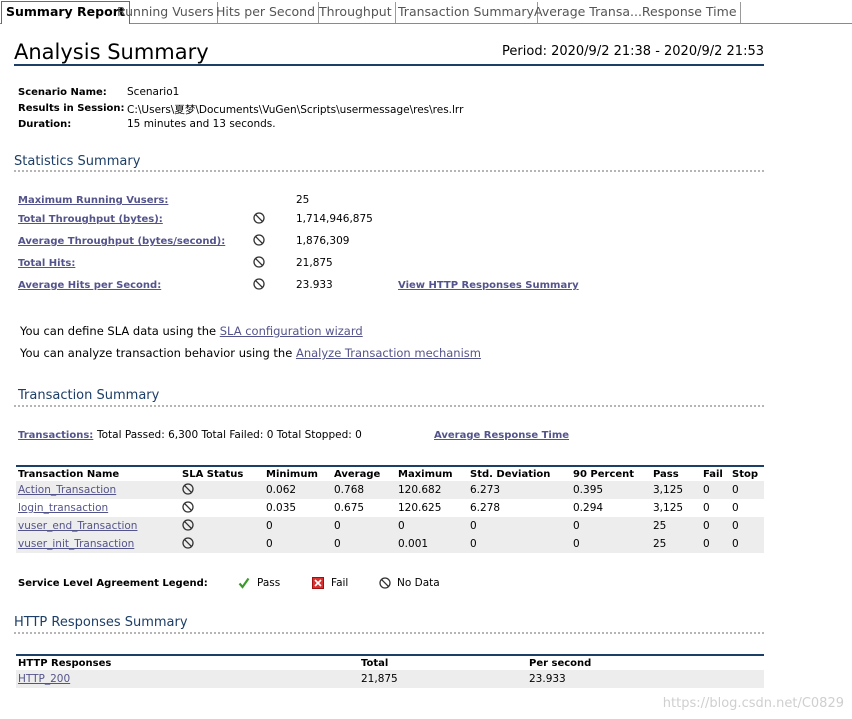 This screenshot has height=719, width=852. I want to click on statistics-summary-title: Statistics Summary, so click(77, 161).